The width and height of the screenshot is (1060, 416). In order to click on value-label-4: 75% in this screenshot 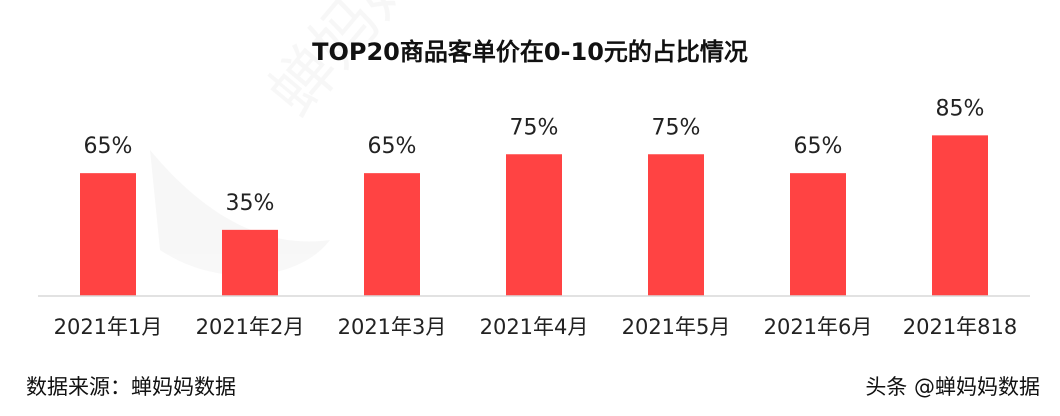, I will do `click(534, 127)`.